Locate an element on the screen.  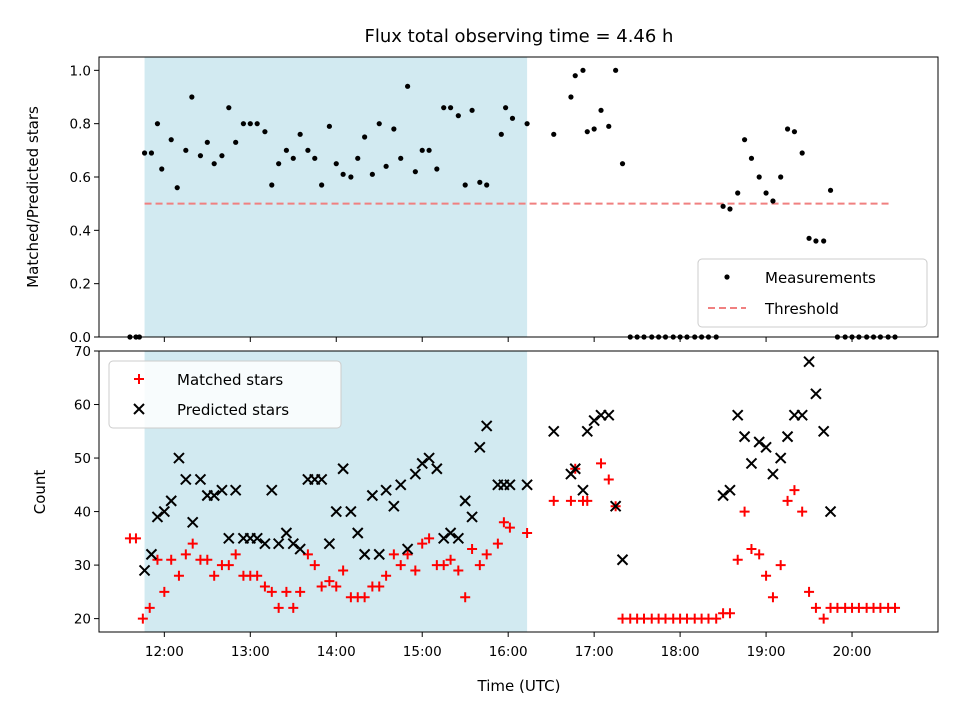
y-tick-label: 50 is located at coordinates (82, 459).